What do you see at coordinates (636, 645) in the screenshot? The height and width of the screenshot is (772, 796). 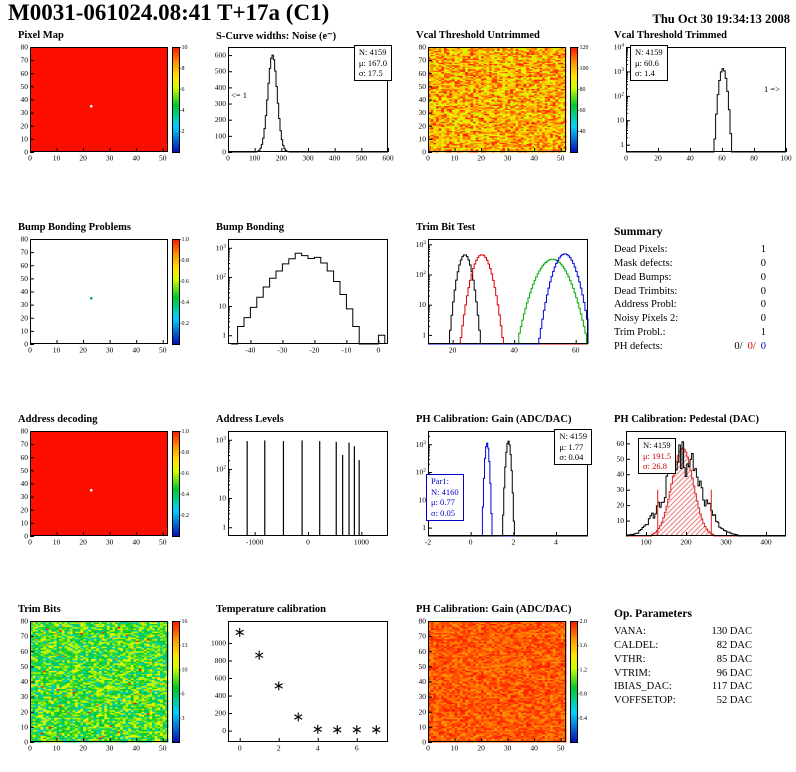 I see `op-label: CALDEL:` at bounding box center [636, 645].